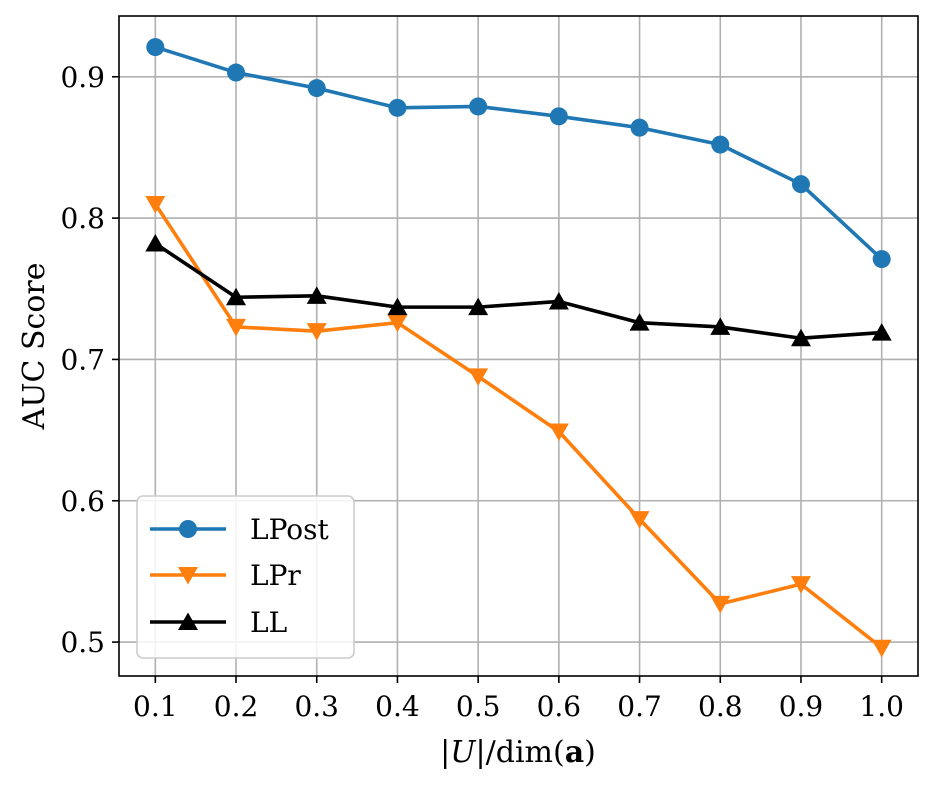 Image resolution: width=935 pixels, height=788 pixels. I want to click on legend-marker-lpr, so click(188, 576).